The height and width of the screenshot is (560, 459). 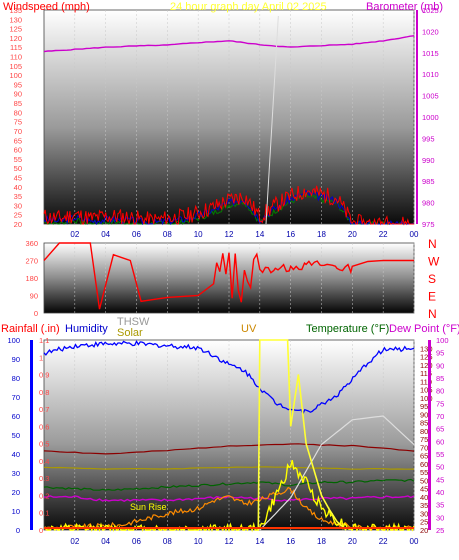 I want to click on panel3-left-axis-ticks: 0 10 20 30 40 50 60 70 80 90 100, so click(x=13, y=435).